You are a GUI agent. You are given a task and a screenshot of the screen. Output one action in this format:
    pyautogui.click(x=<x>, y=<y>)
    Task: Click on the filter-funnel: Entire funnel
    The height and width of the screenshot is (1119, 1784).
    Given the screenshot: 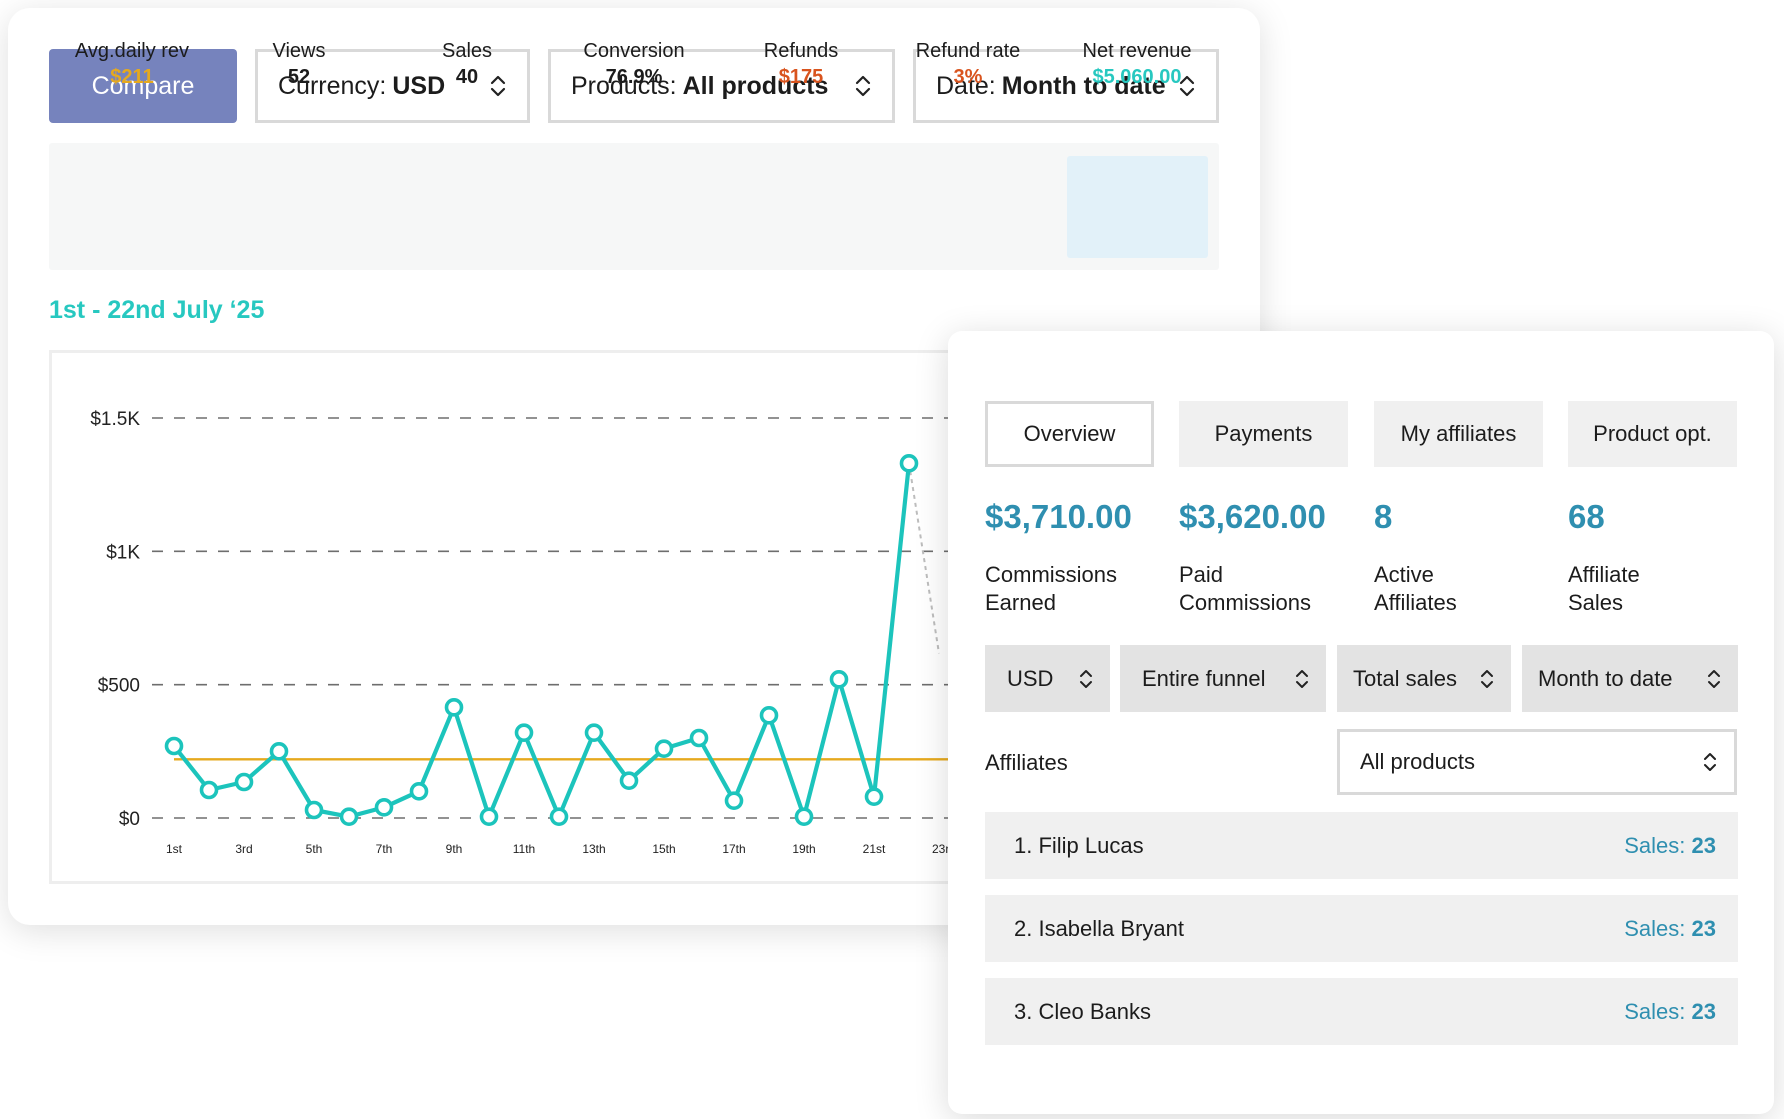 What is the action you would take?
    pyautogui.click(x=1223, y=678)
    